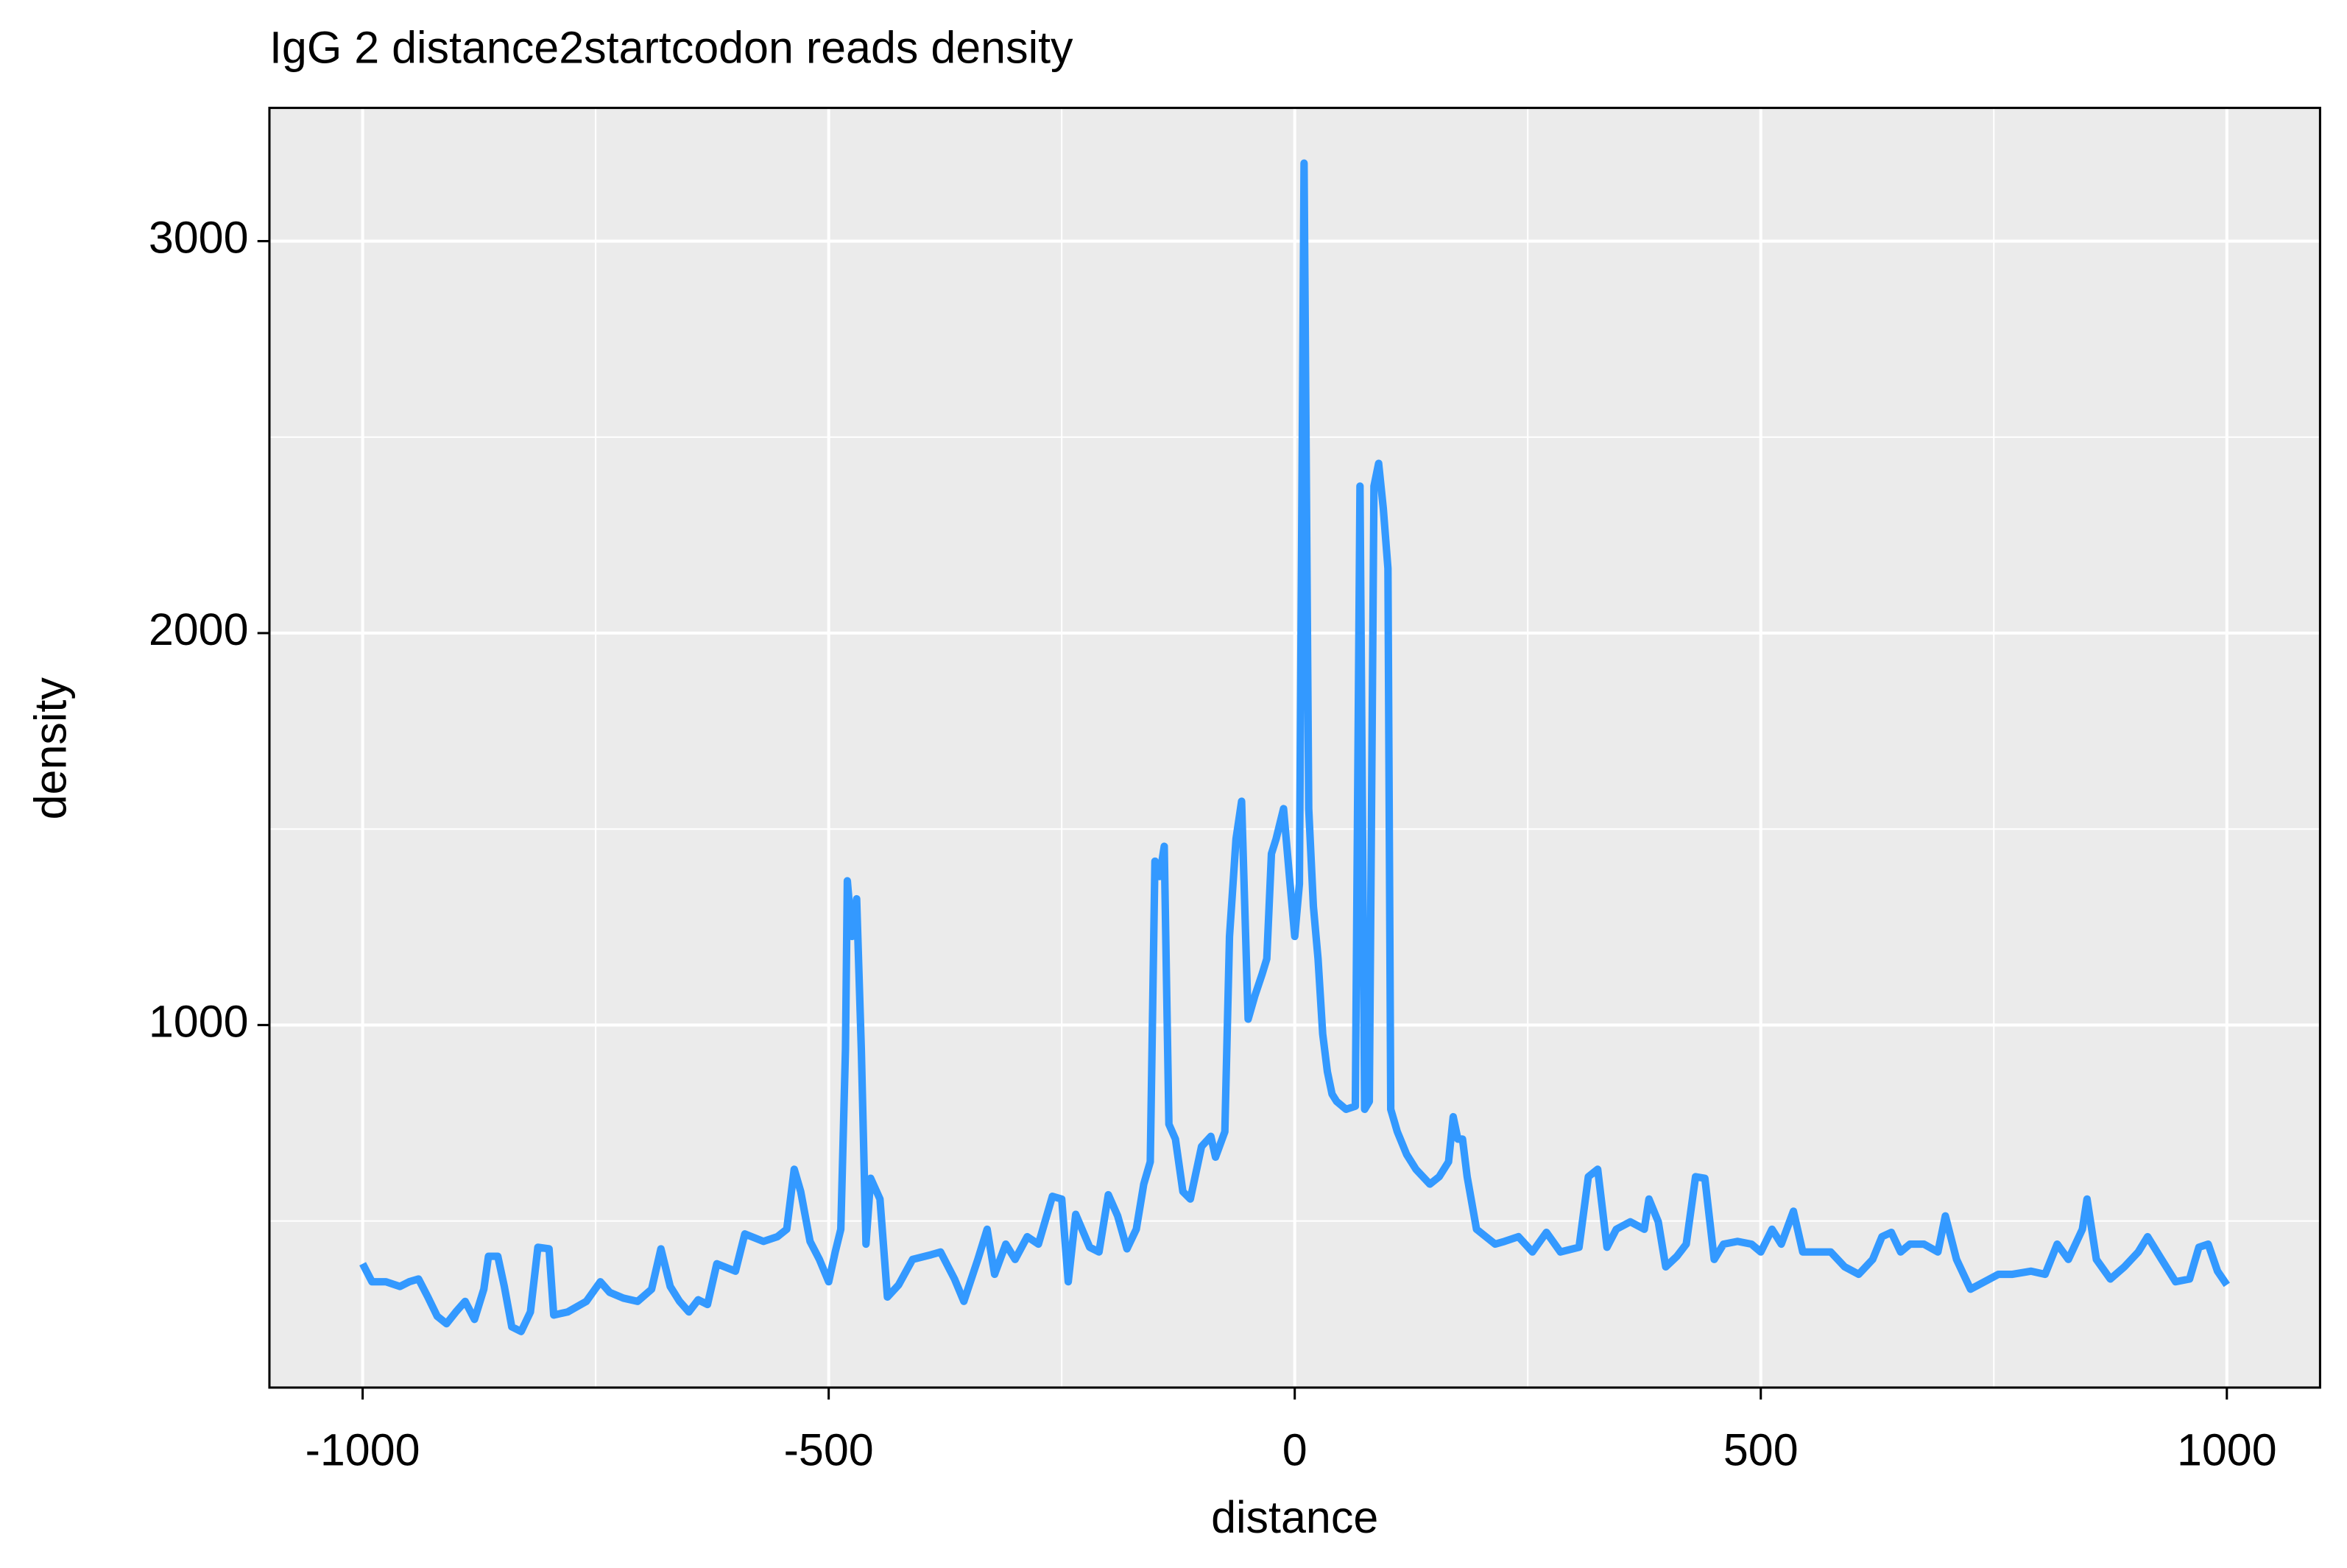 This screenshot has height=1568, width=2347. Describe the element at coordinates (50, 748) in the screenshot. I see `y-axis-label: density` at that location.